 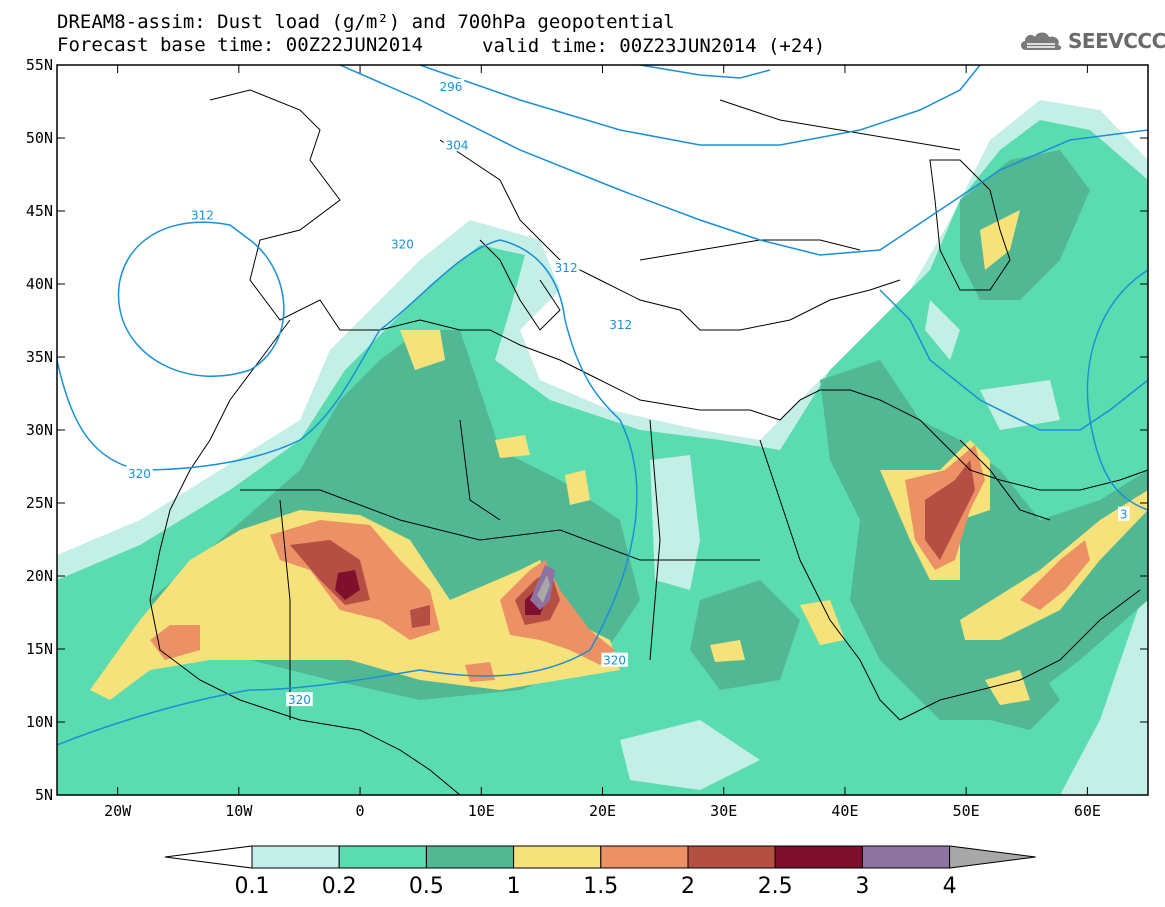 I want to click on lat-tick-label: 20N, so click(x=39, y=576).